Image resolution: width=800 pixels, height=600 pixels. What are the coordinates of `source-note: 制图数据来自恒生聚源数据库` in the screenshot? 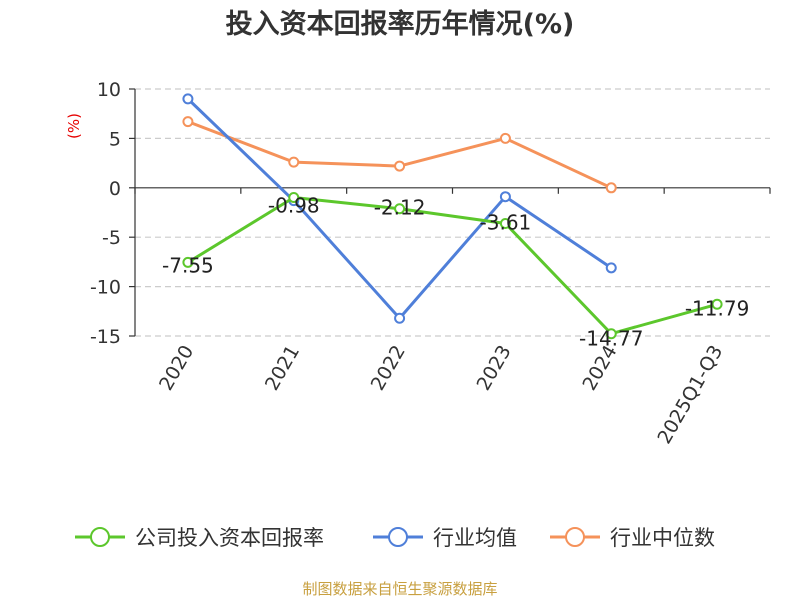 It's located at (399, 589).